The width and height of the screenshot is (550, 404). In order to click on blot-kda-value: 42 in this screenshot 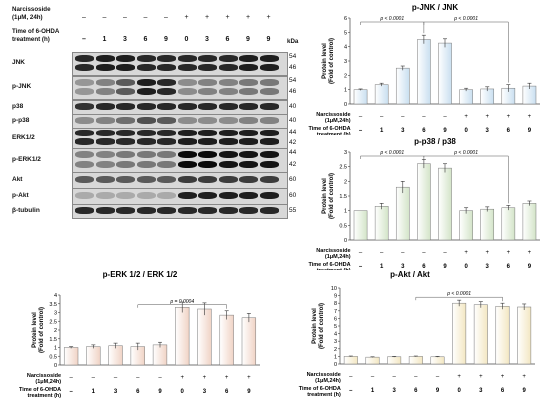, I will do `click(293, 164)`.